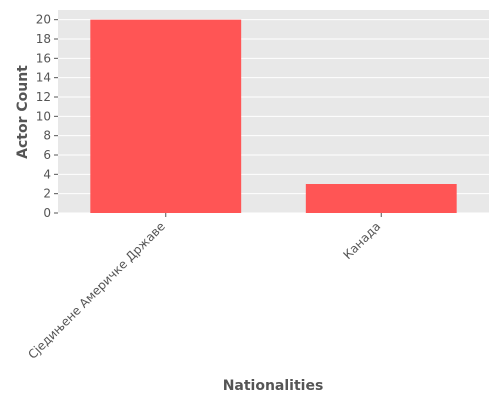  I want to click on y-tick-label: 10, so click(43, 116).